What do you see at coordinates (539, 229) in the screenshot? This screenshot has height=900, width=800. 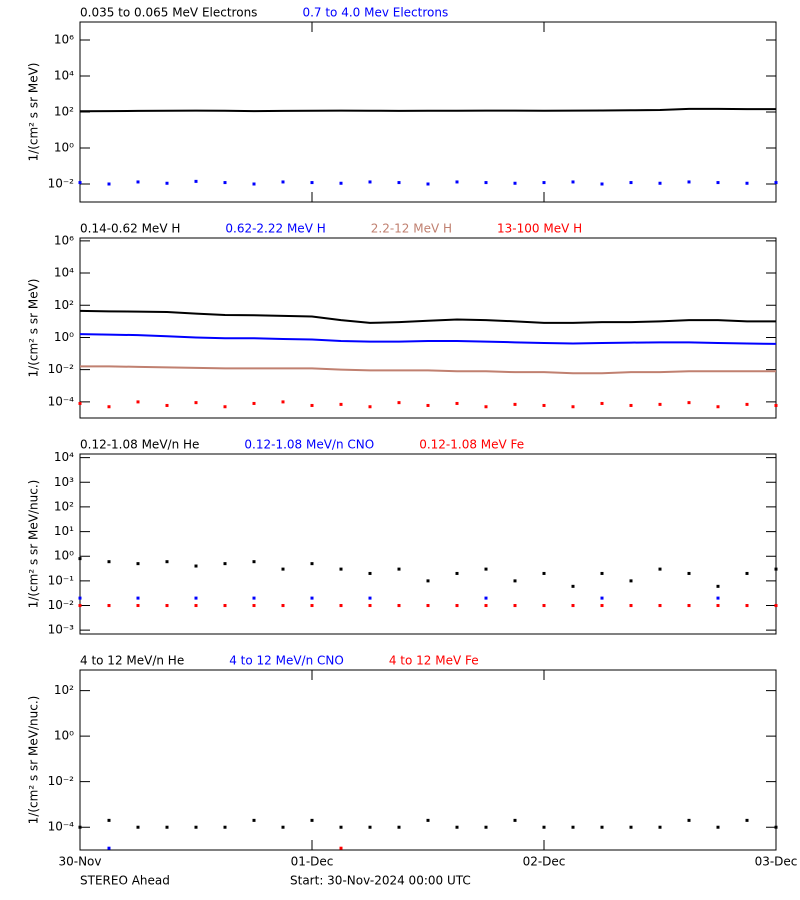 I see `legend-entry: 13-100 MeV H` at bounding box center [539, 229].